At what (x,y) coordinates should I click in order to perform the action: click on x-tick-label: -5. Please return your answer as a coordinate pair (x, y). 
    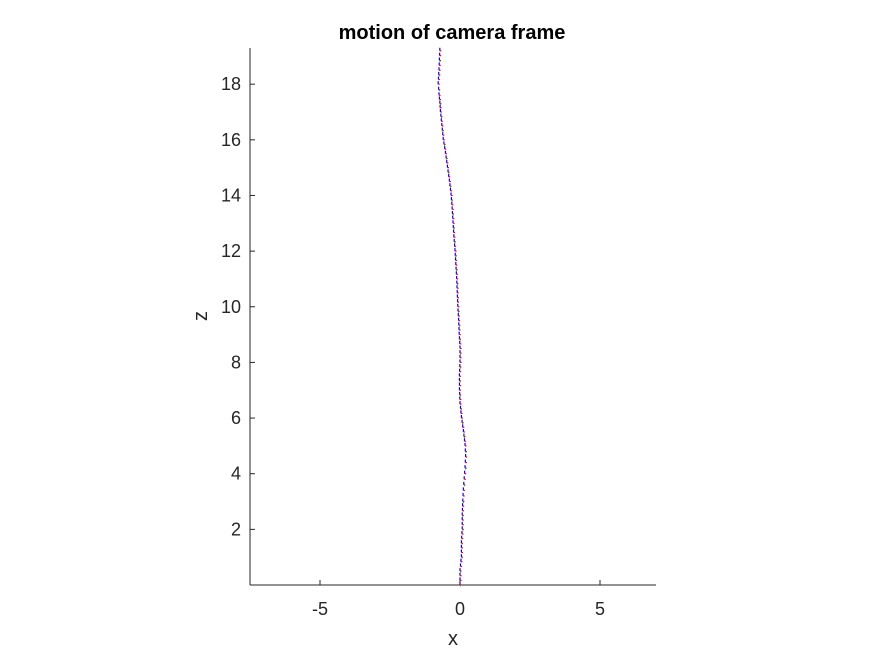
    Looking at the image, I should click on (320, 609).